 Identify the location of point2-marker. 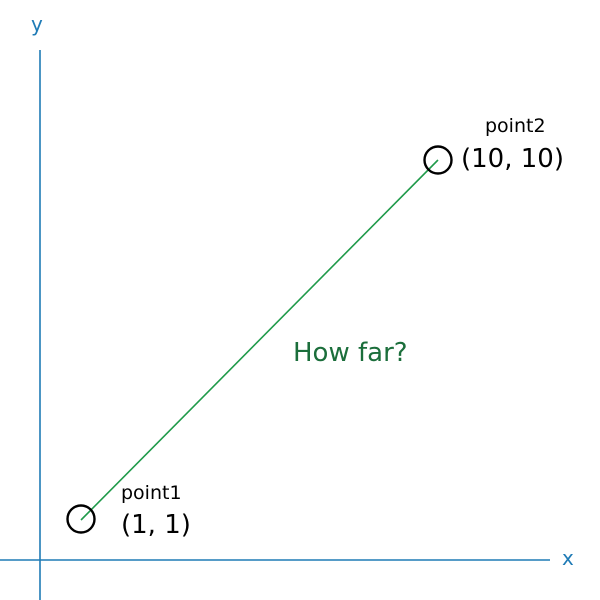
(438, 160).